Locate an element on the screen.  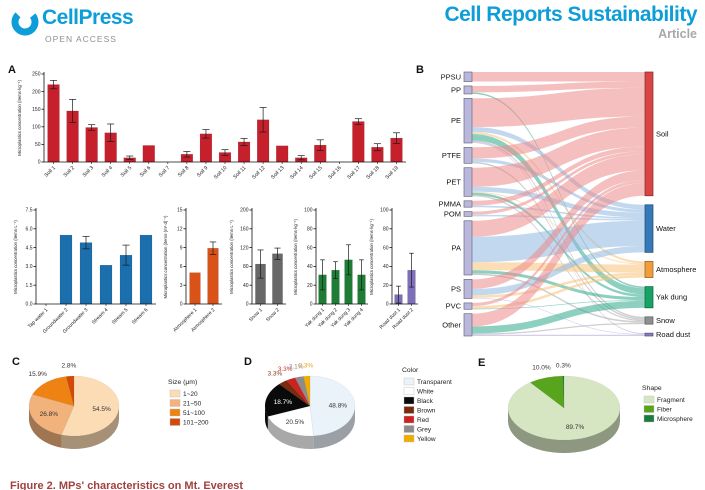
svg-text: Red is located at coordinates (423, 420).